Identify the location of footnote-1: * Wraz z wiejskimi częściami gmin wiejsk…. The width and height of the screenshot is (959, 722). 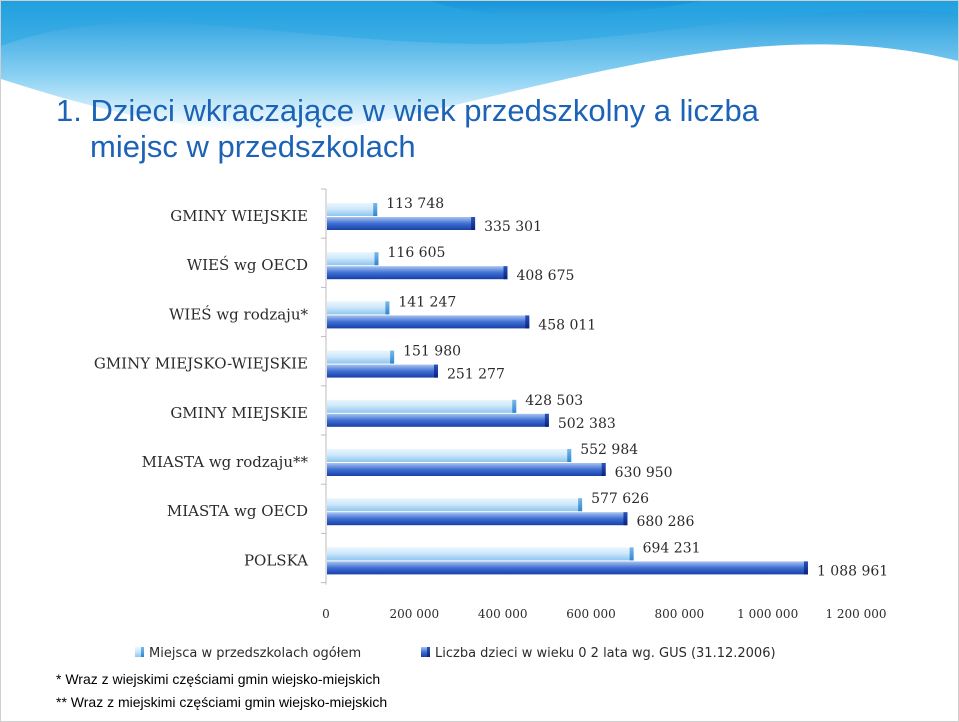
(218, 679).